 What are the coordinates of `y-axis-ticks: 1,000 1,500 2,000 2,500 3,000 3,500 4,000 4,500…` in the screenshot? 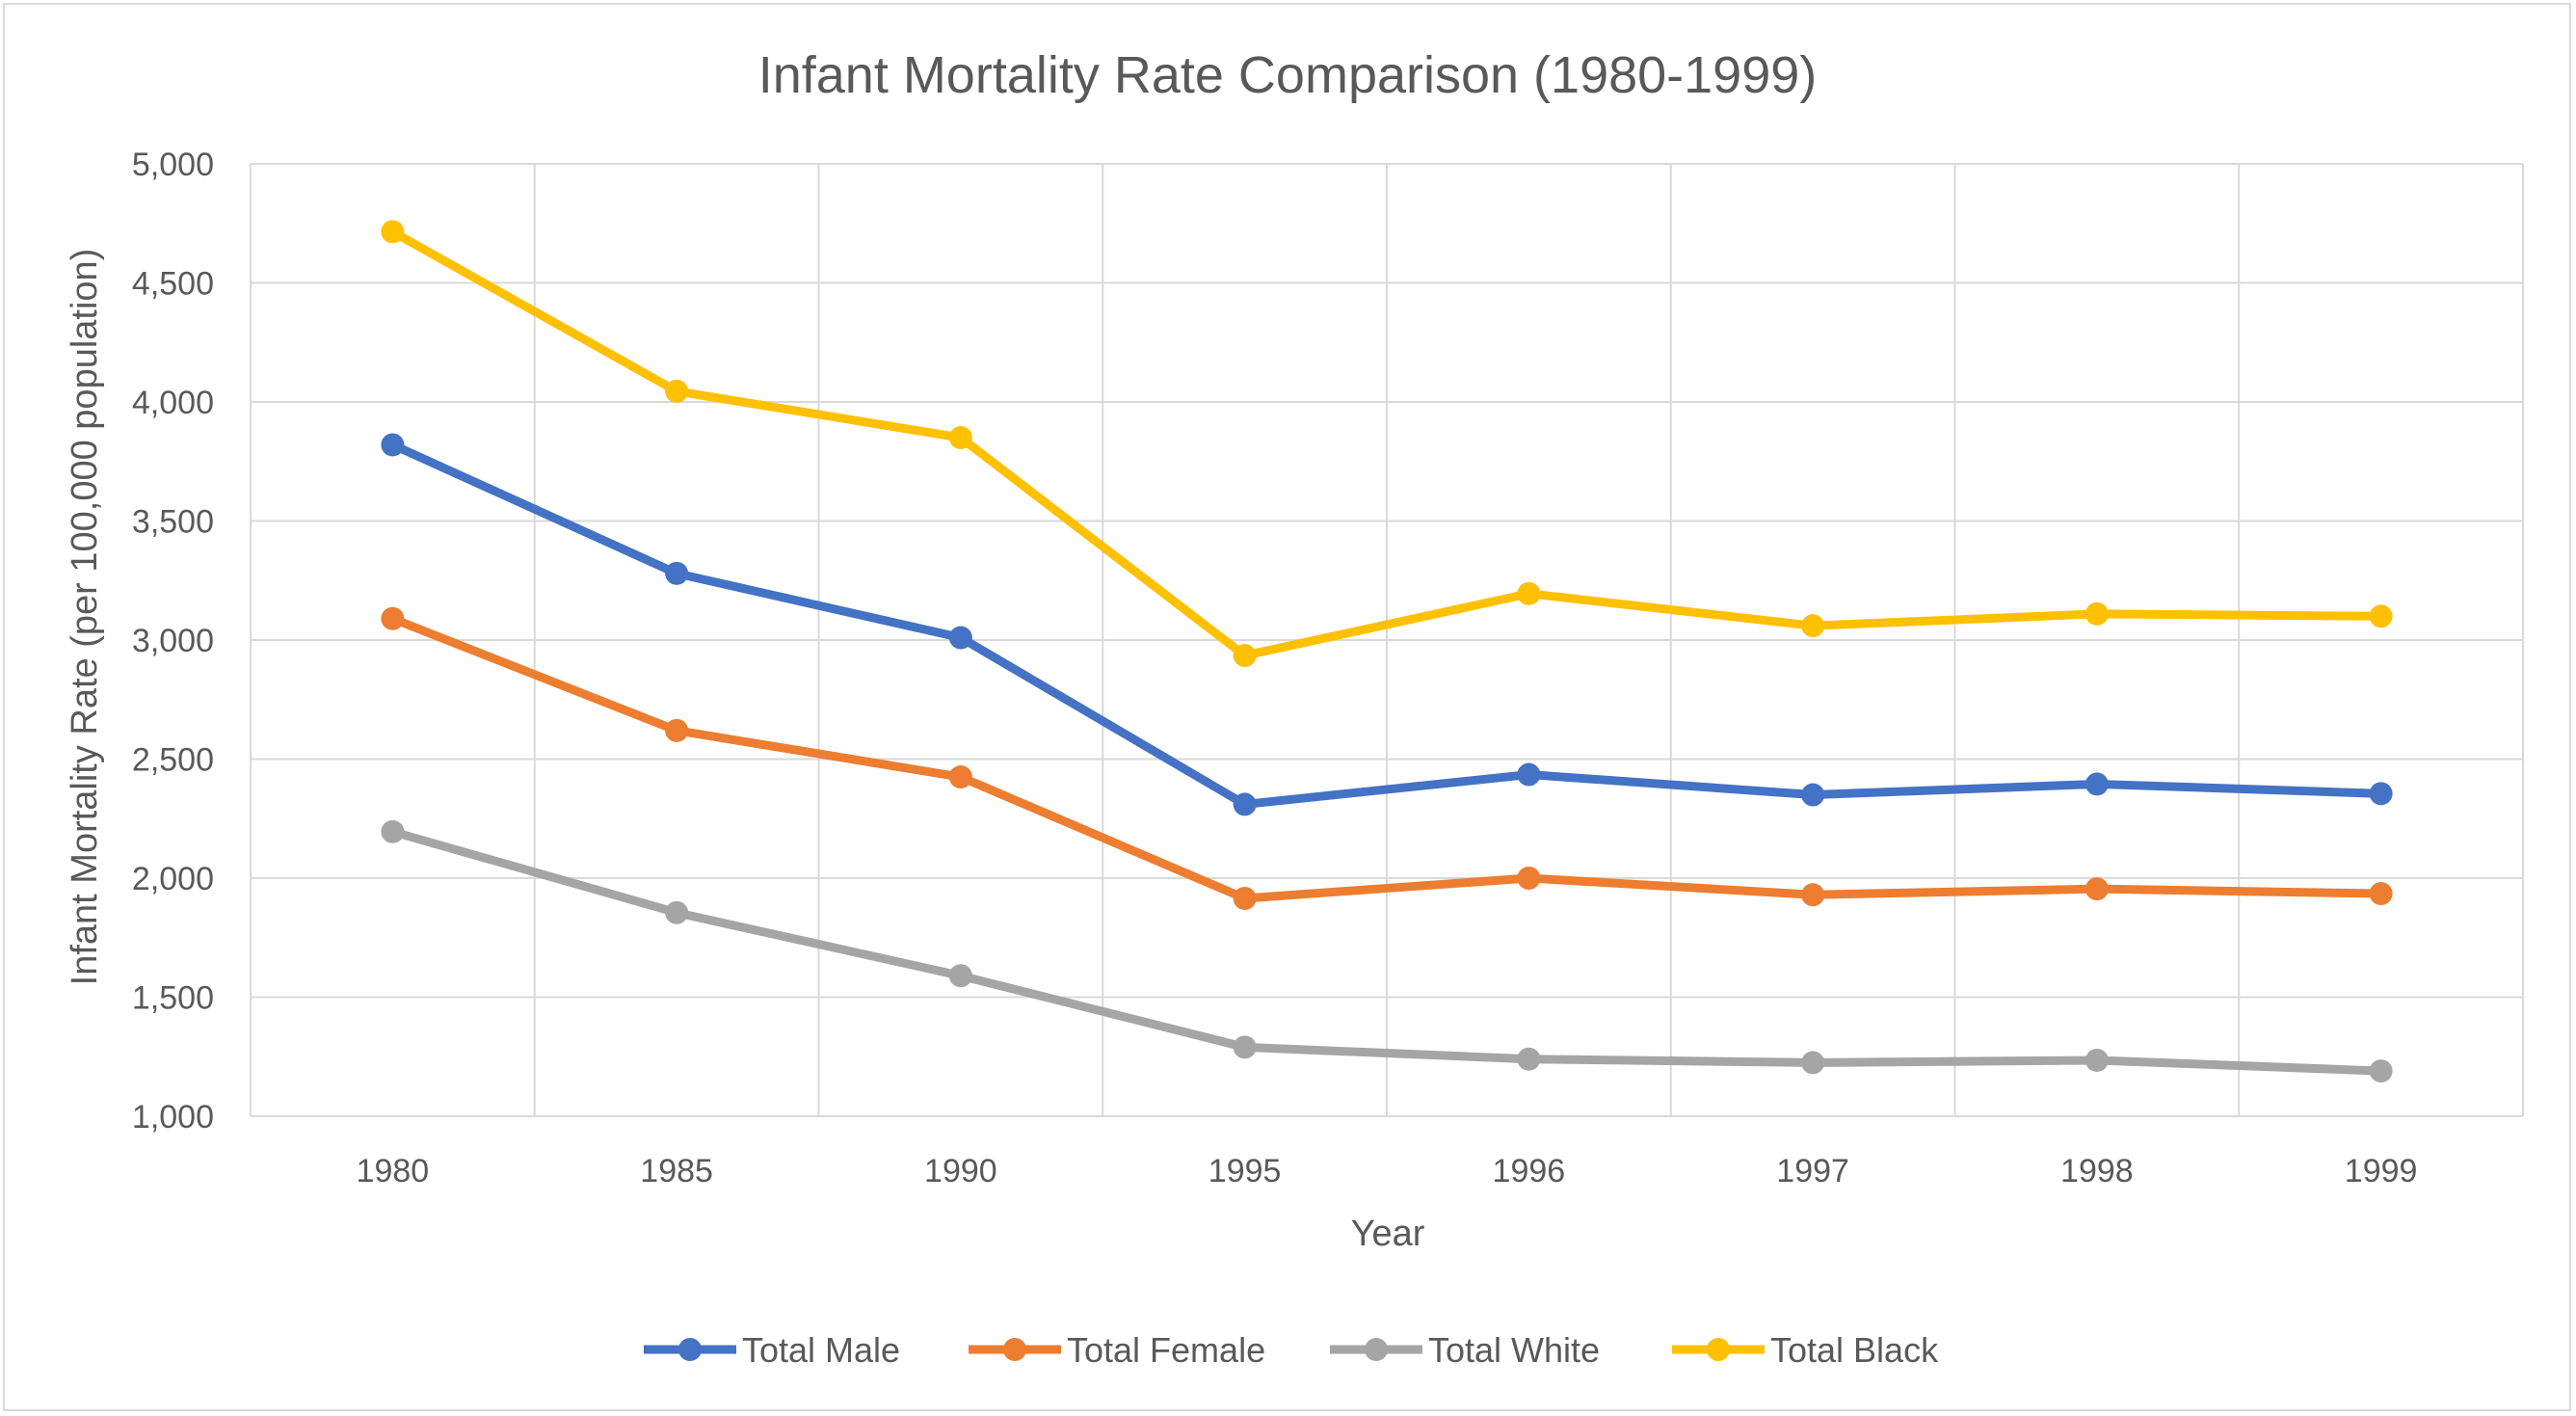 It's located at (173, 641).